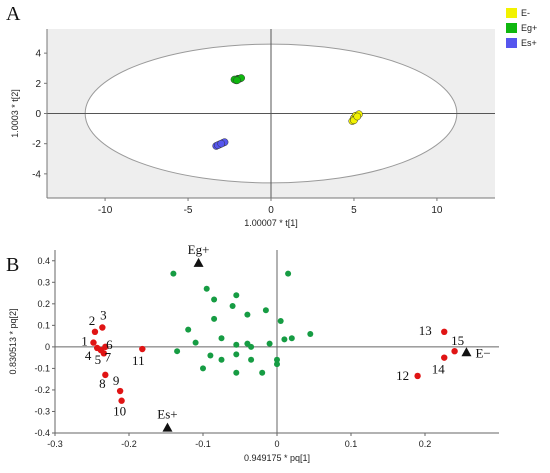 The width and height of the screenshot is (550, 473). Describe the element at coordinates (55, 444) in the screenshot. I see `plot-b-x-tick-label: -0.3` at that location.